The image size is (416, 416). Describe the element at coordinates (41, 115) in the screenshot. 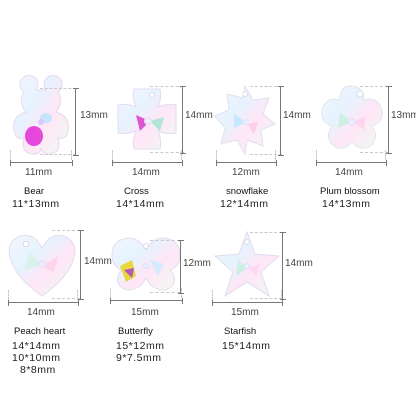

I see `bear-pendant-image` at that location.